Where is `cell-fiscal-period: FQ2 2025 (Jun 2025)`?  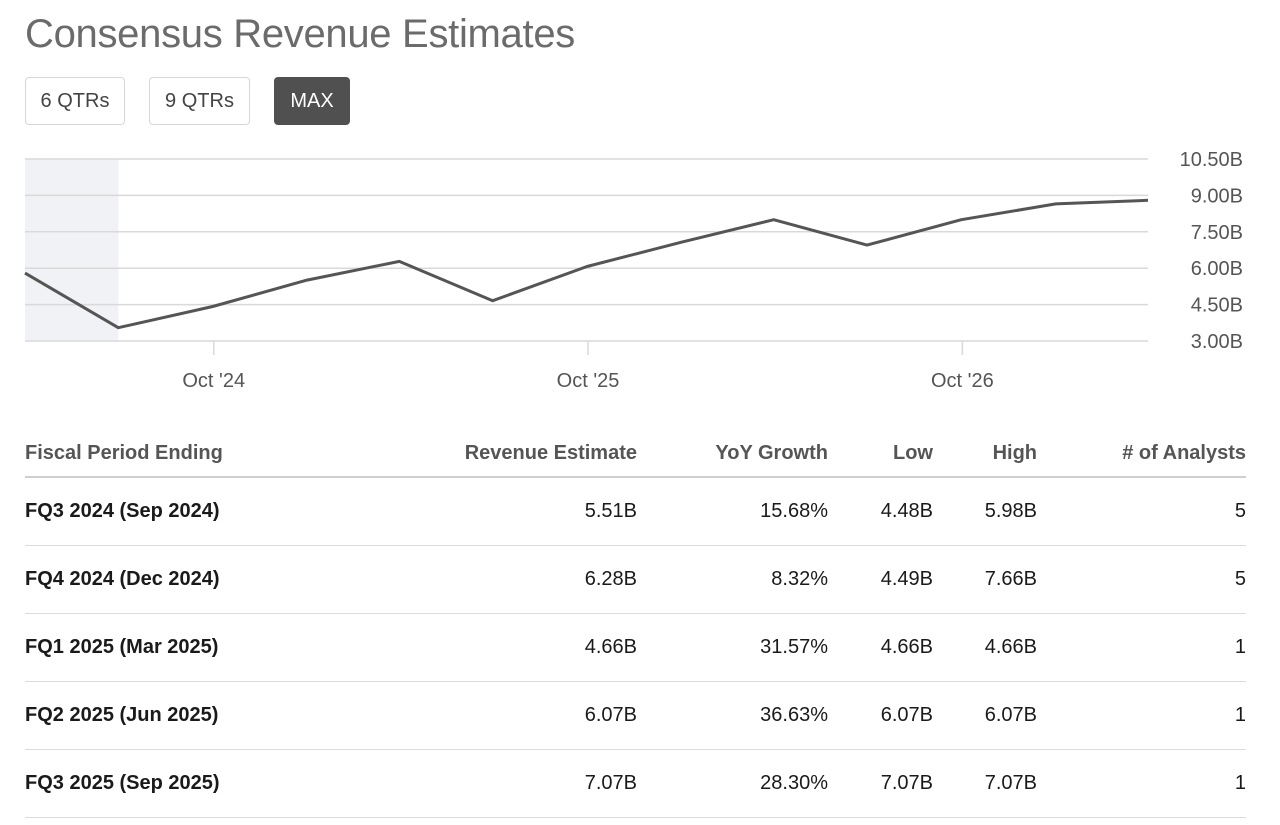 cell-fiscal-period: FQ2 2025 (Jun 2025) is located at coordinates (175, 715).